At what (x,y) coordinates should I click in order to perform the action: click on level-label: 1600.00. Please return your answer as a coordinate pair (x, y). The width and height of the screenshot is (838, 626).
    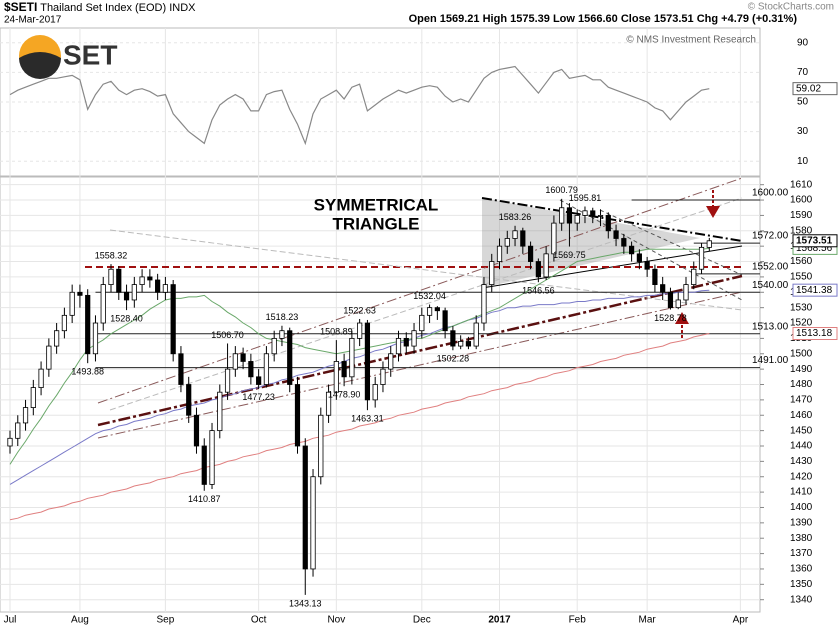
    Looking at the image, I should click on (770, 193).